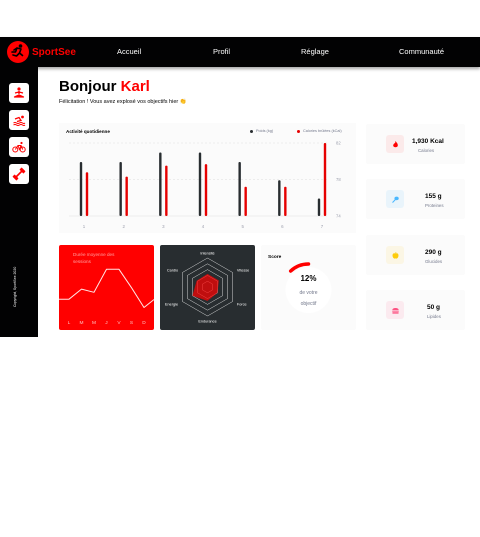 This screenshot has width=480, height=537. I want to click on score-card: Score 12% de votre objectif, so click(308, 287).